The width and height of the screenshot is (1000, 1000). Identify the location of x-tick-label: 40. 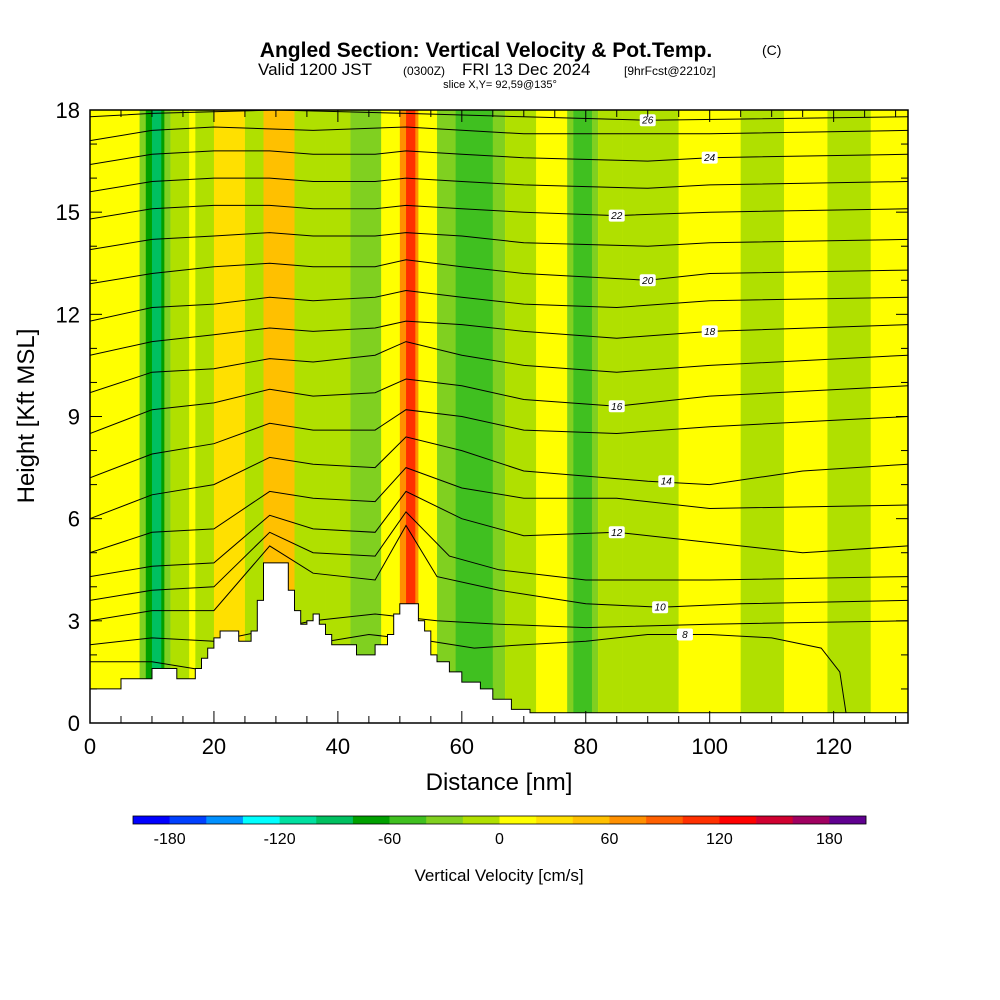
(338, 746).